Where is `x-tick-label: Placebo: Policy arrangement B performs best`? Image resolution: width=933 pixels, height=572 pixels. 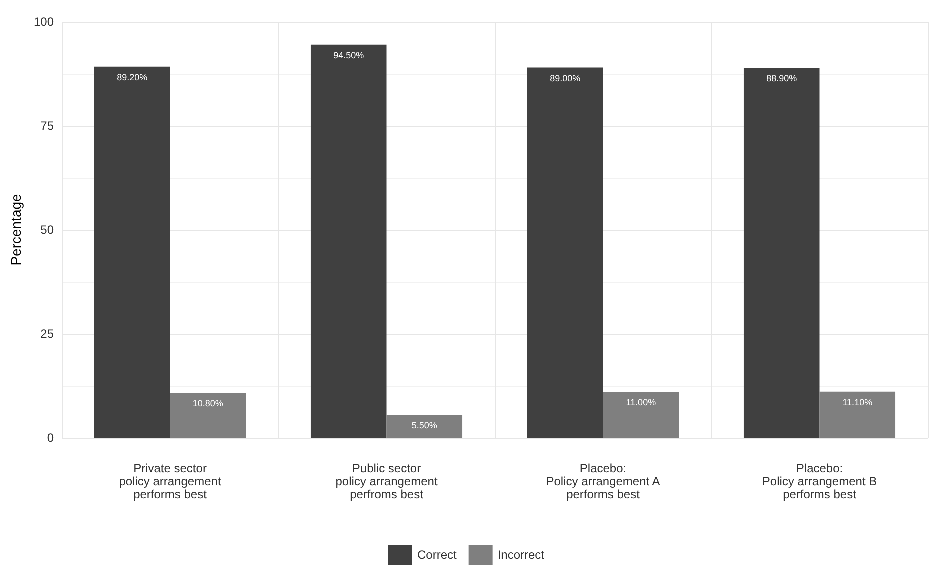
x-tick-label: Placebo: Policy arrangement B performs best is located at coordinates (820, 482).